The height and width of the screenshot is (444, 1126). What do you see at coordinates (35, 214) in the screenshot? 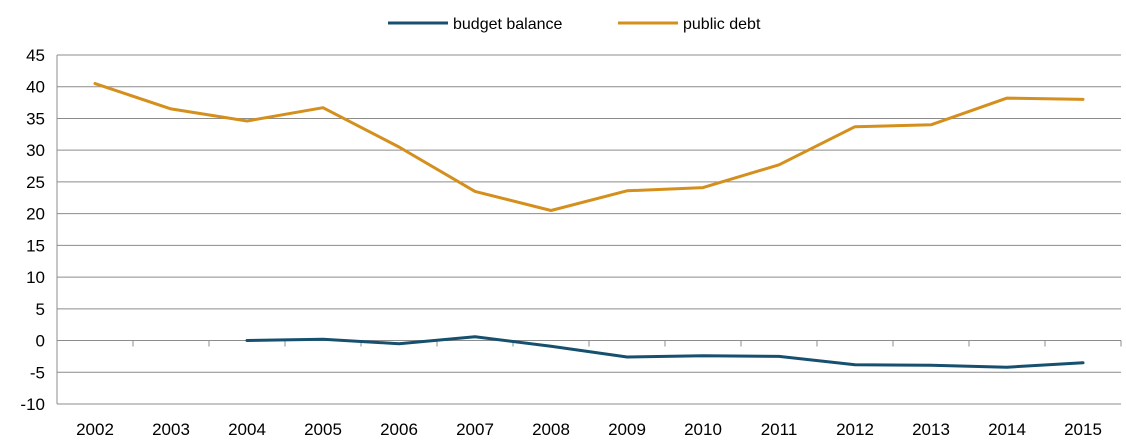
I see `y-tick-label: 20` at bounding box center [35, 214].